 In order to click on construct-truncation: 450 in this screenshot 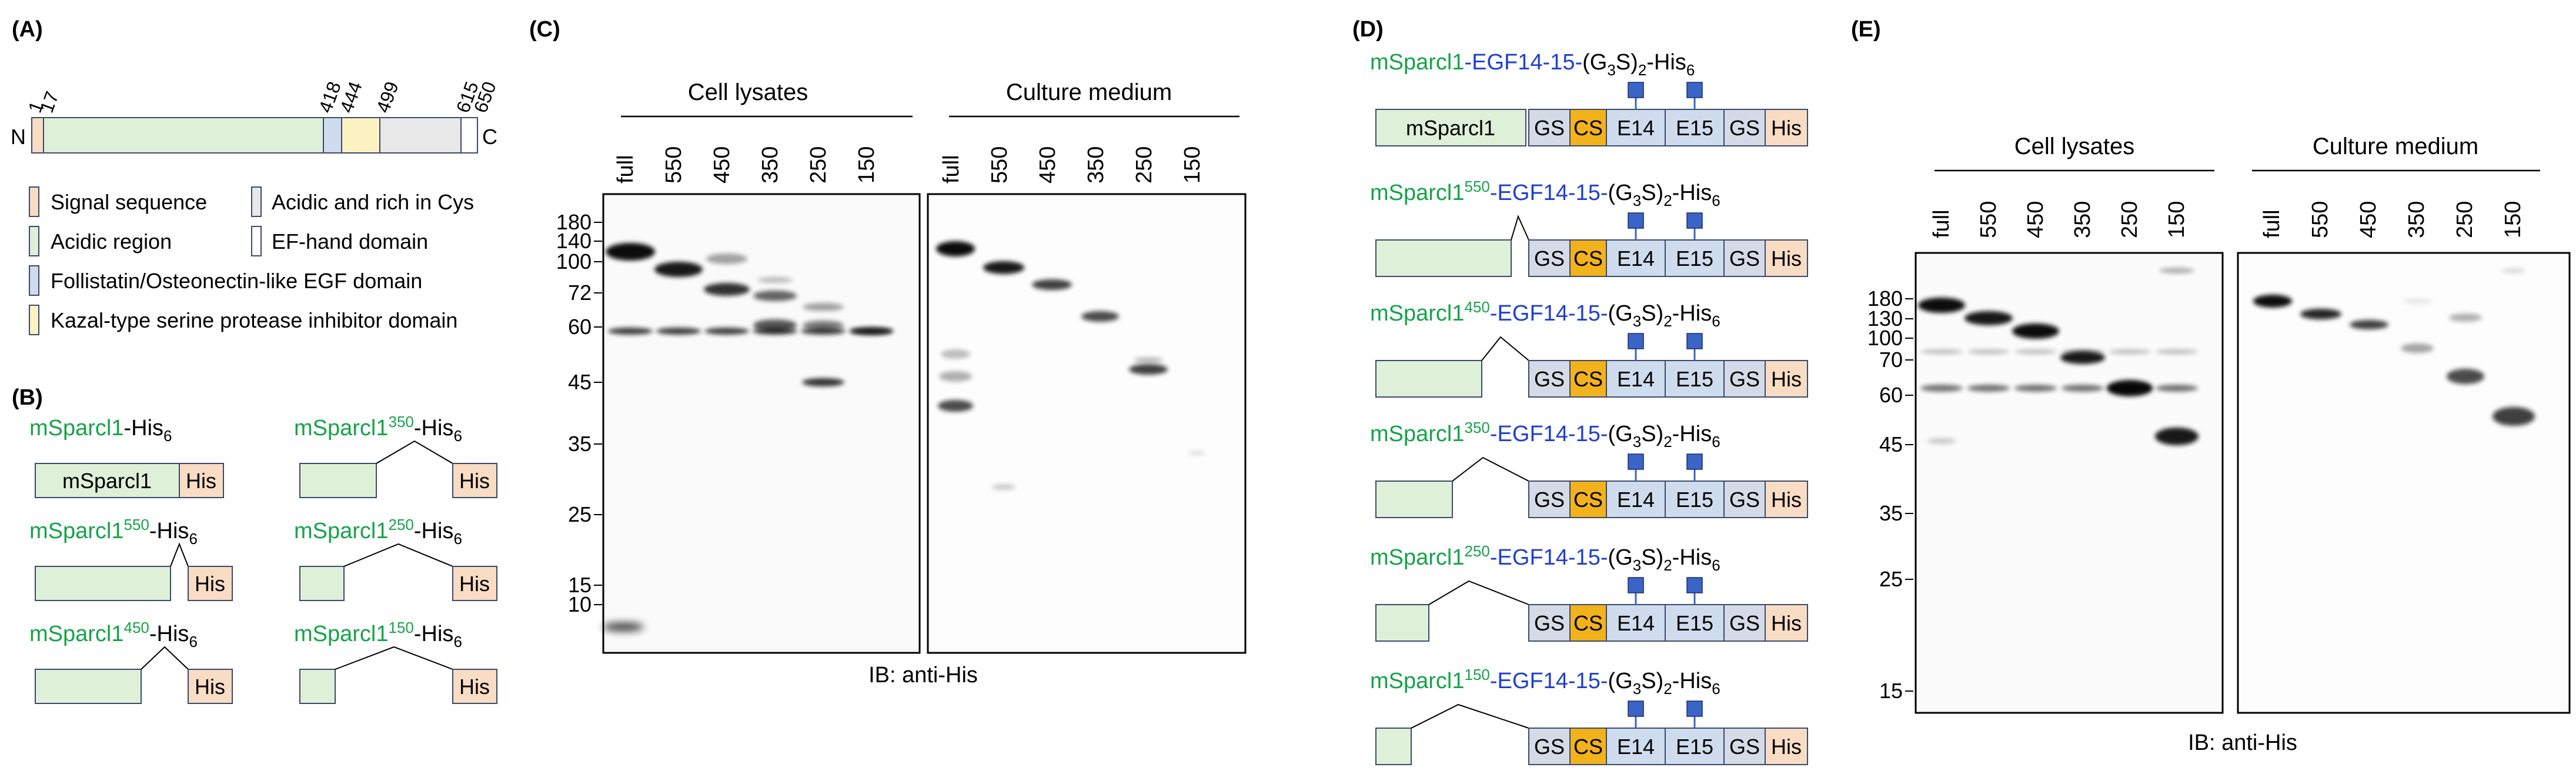, I will do `click(1477, 307)`.